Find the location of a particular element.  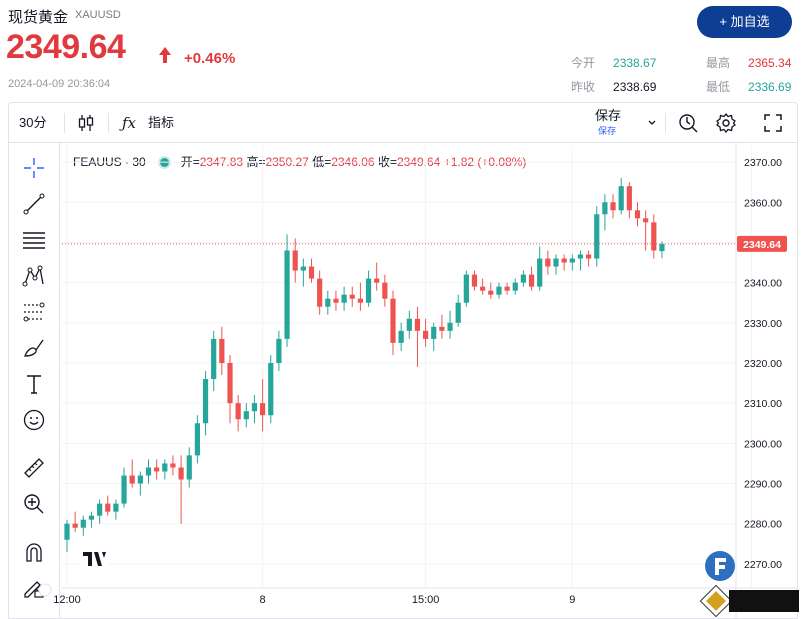

stat-low-value: 2336.69 is located at coordinates (770, 87).